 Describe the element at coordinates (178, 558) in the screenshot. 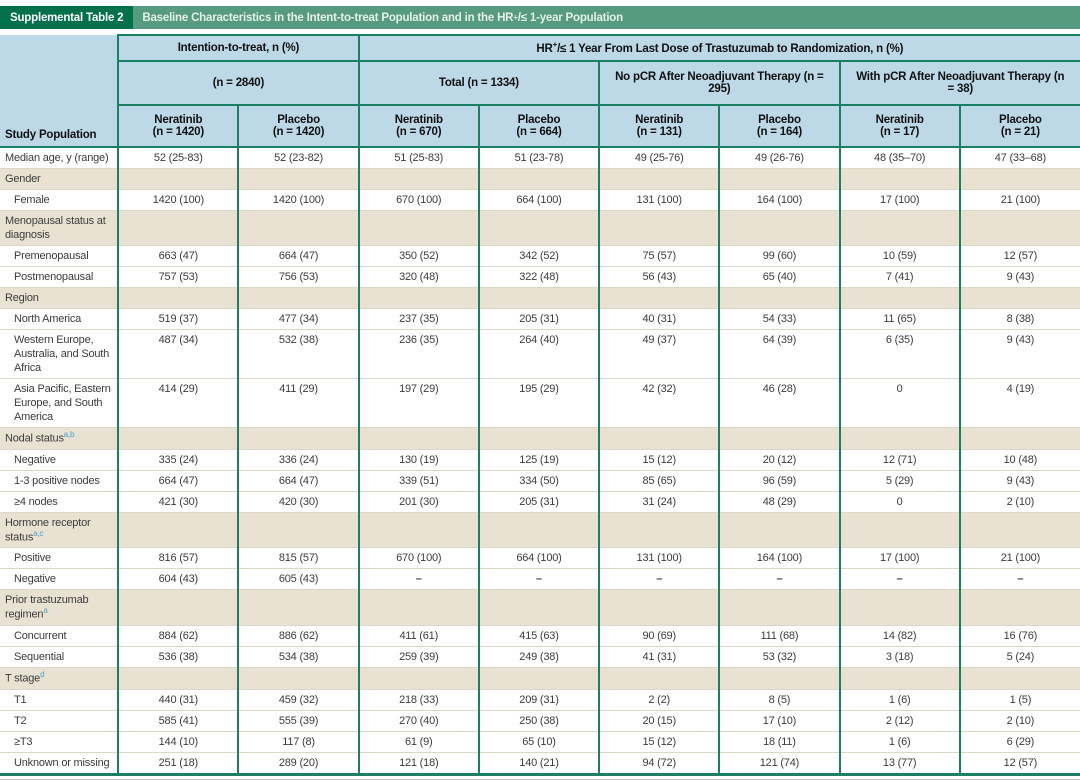

I see `data-cell: 816 (57)` at that location.